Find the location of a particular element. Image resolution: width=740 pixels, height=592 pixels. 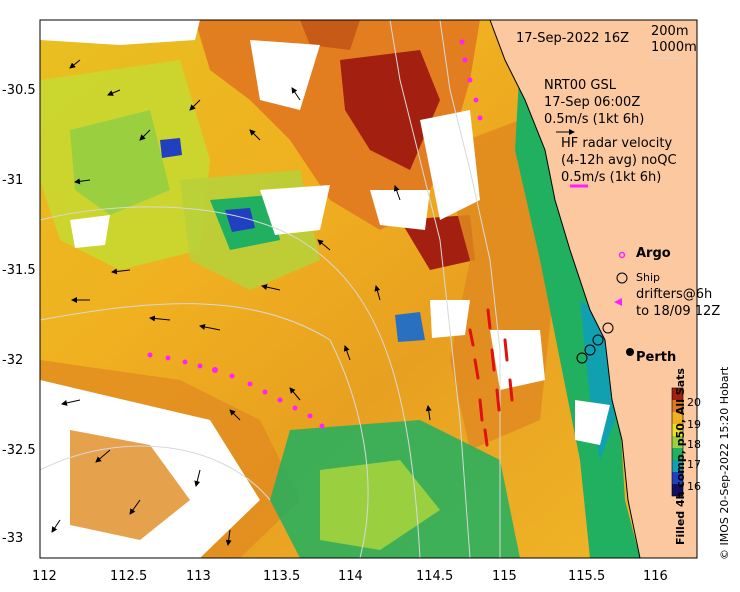

x-tick-label: 116 is located at coordinates (655, 576).